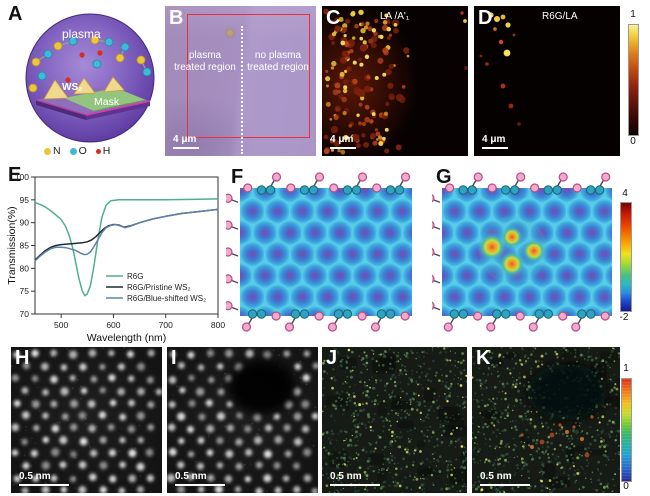 The width and height of the screenshot is (650, 496). What do you see at coordinates (444, 177) in the screenshot?
I see `panel-g-label: G` at bounding box center [444, 177].